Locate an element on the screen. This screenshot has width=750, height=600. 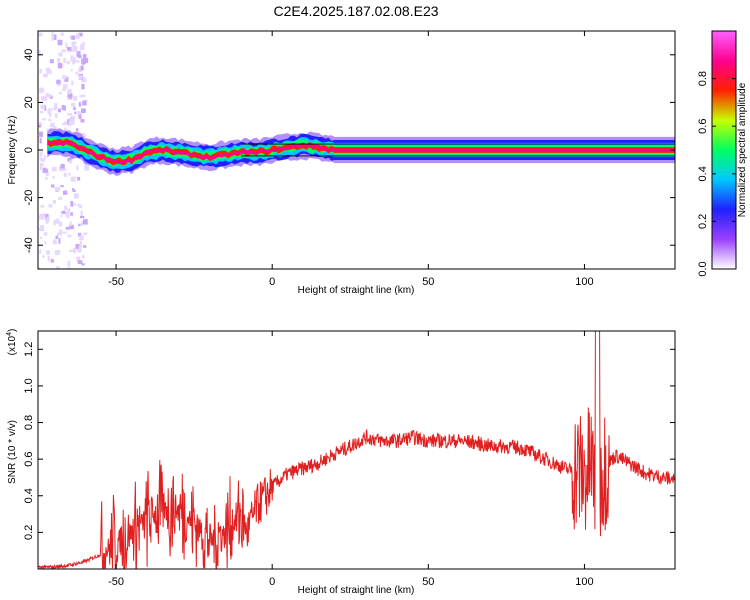
y-tick-label: 1.0 is located at coordinates (29, 385).